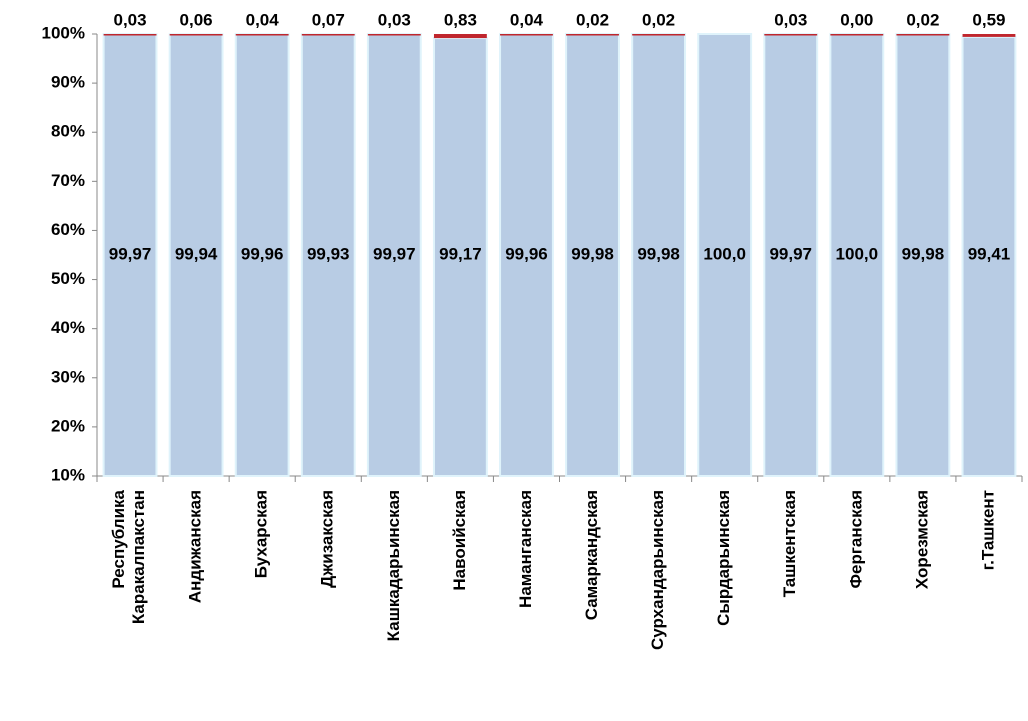 The image size is (1028, 721). What do you see at coordinates (459, 540) in the screenshot?
I see `x-tick-label: Навоийская` at bounding box center [459, 540].